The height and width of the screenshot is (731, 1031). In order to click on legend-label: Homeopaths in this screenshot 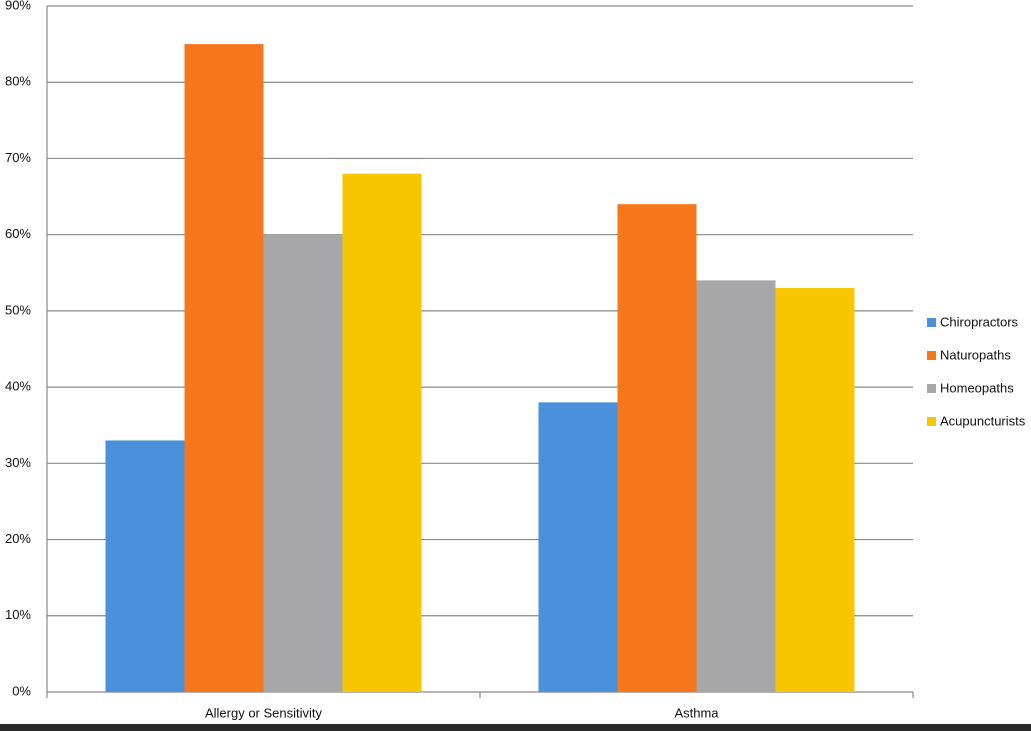, I will do `click(977, 387)`.